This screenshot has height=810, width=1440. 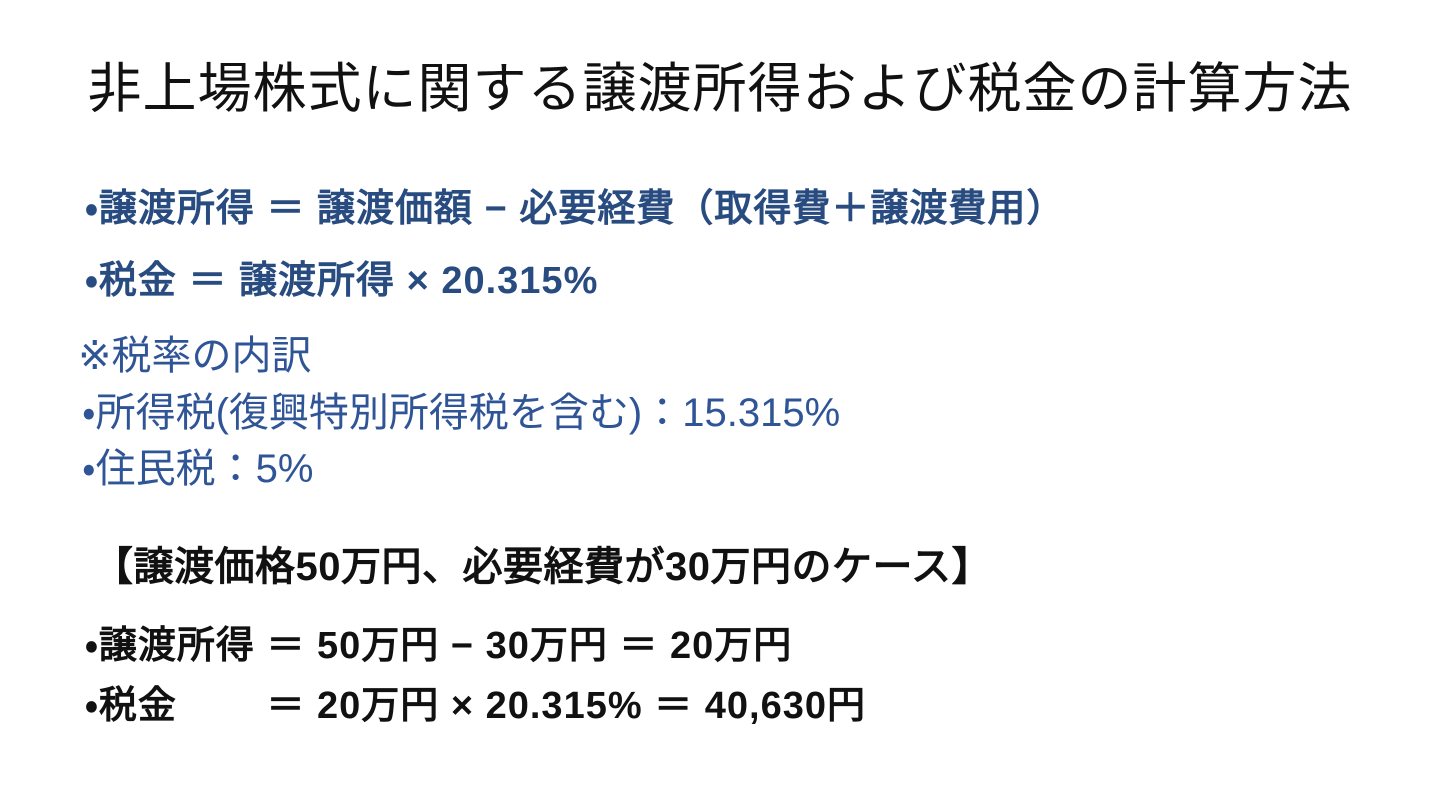 What do you see at coordinates (195, 356) in the screenshot?
I see `tax-rate-breakdown-heading: ※税率の内訳` at bounding box center [195, 356].